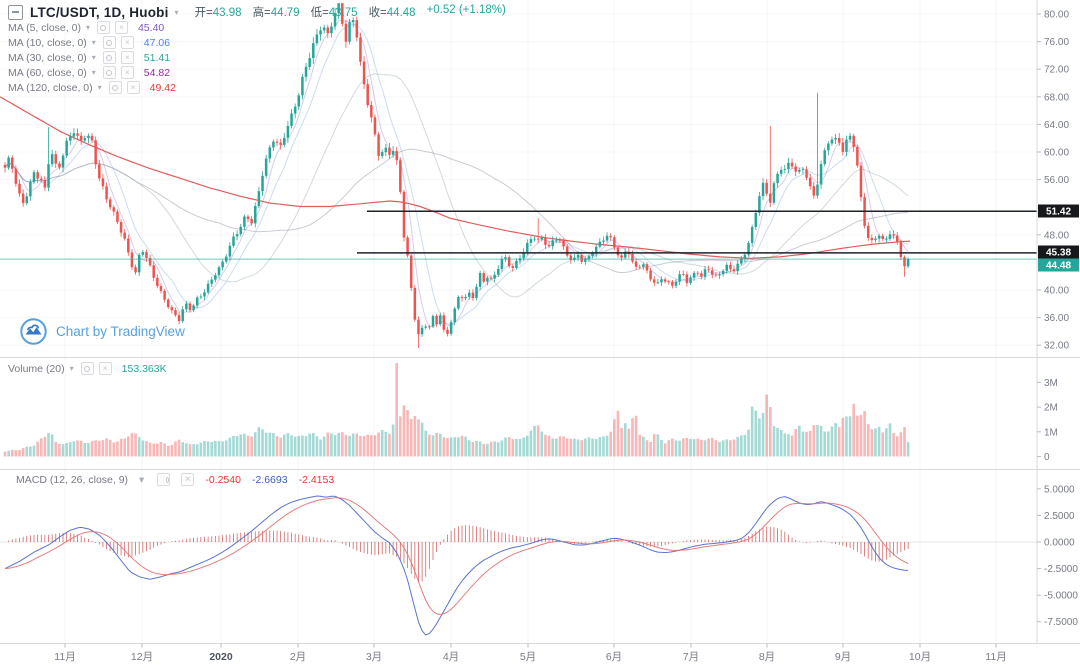 The width and height of the screenshot is (1080, 669). I want to click on ma30-row: MA (30, close, 0) ▾ × 51.41, so click(92, 57).